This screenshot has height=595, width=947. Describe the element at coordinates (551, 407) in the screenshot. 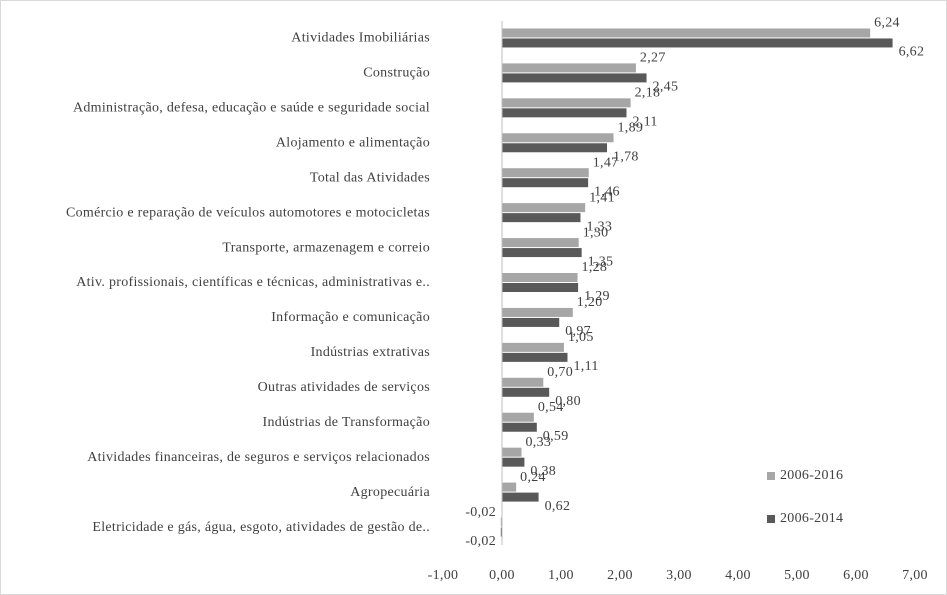

I see `value-label: 0,54` at that location.